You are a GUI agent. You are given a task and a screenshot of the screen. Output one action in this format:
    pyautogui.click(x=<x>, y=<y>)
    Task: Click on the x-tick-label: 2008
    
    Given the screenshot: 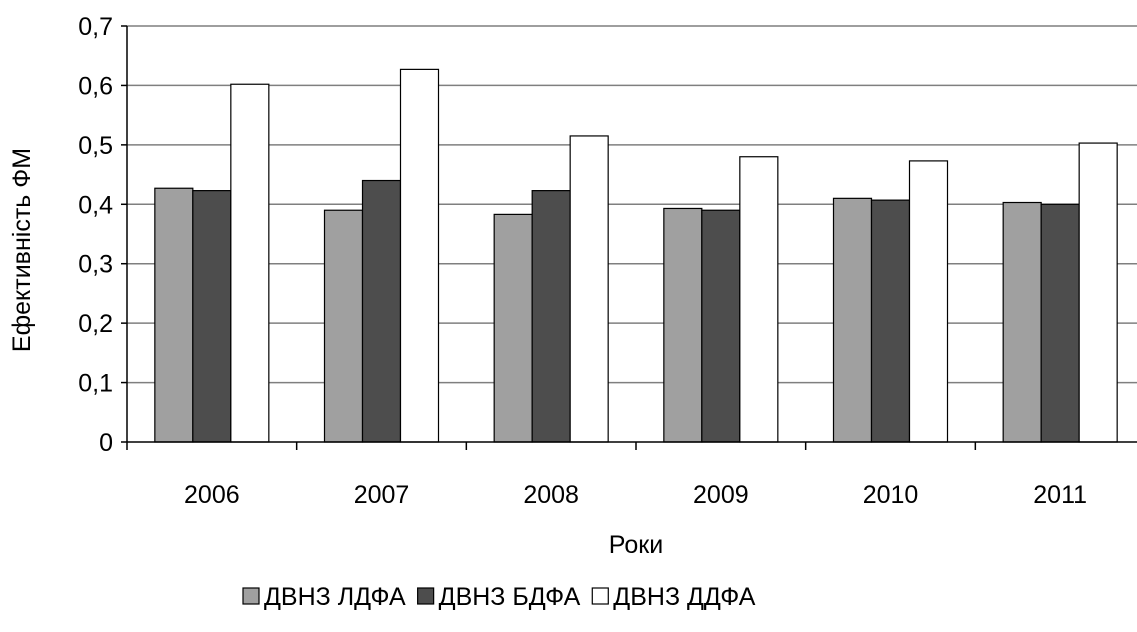 What is the action you would take?
    pyautogui.click(x=551, y=495)
    